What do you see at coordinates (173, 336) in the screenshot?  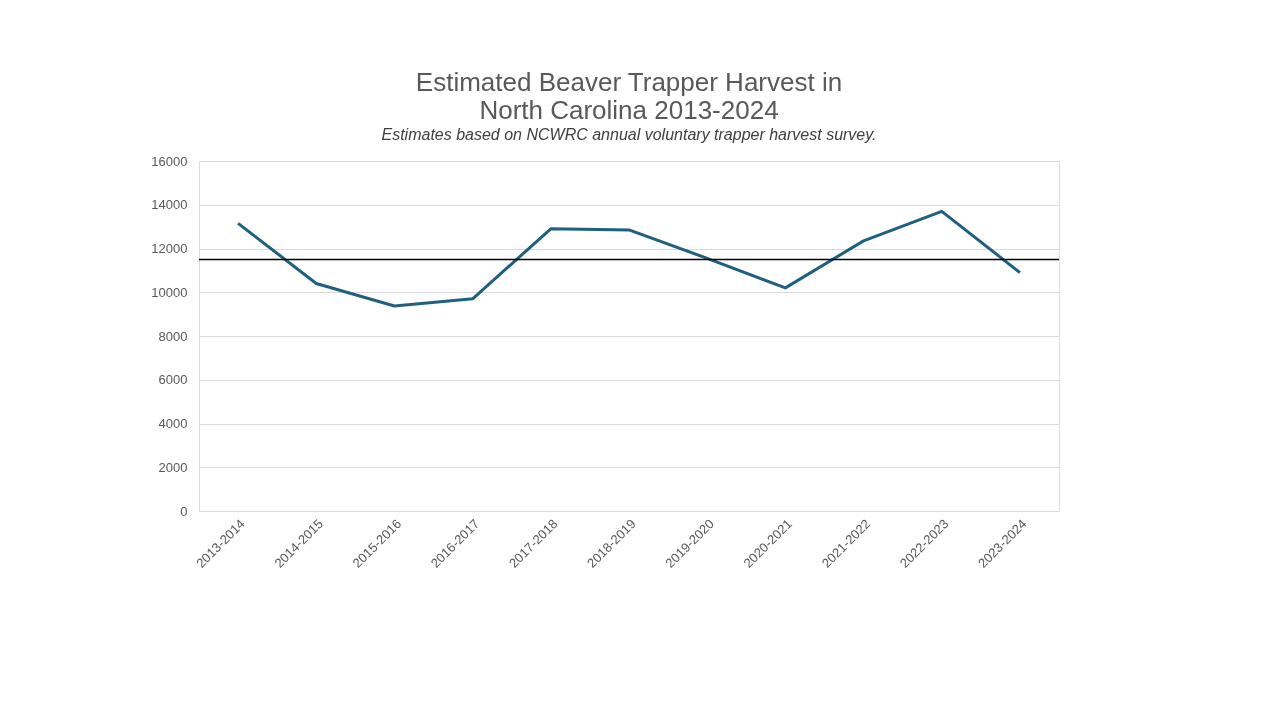 I see `y-tick-label: 8000` at bounding box center [173, 336].